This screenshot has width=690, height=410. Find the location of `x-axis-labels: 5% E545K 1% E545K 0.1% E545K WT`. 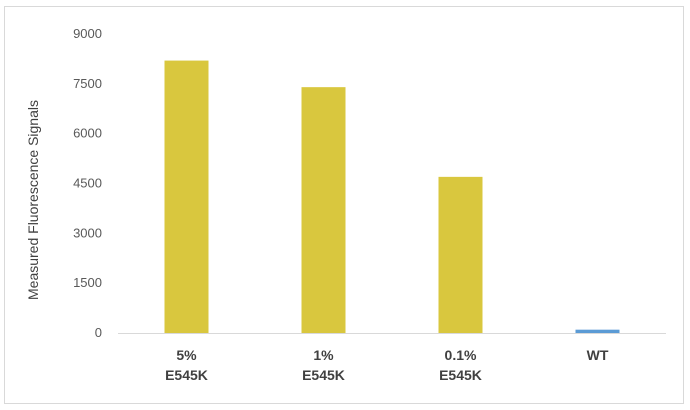

x-axis-labels: 5% E545K 1% E545K 0.1% E545K WT is located at coordinates (387, 365).